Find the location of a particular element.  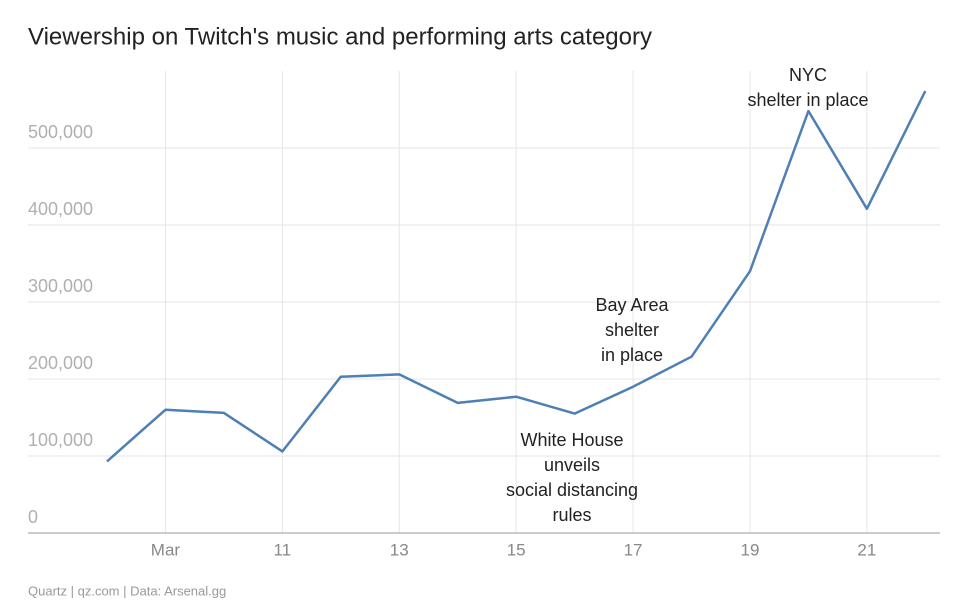

annotation: White House is located at coordinates (571, 440).